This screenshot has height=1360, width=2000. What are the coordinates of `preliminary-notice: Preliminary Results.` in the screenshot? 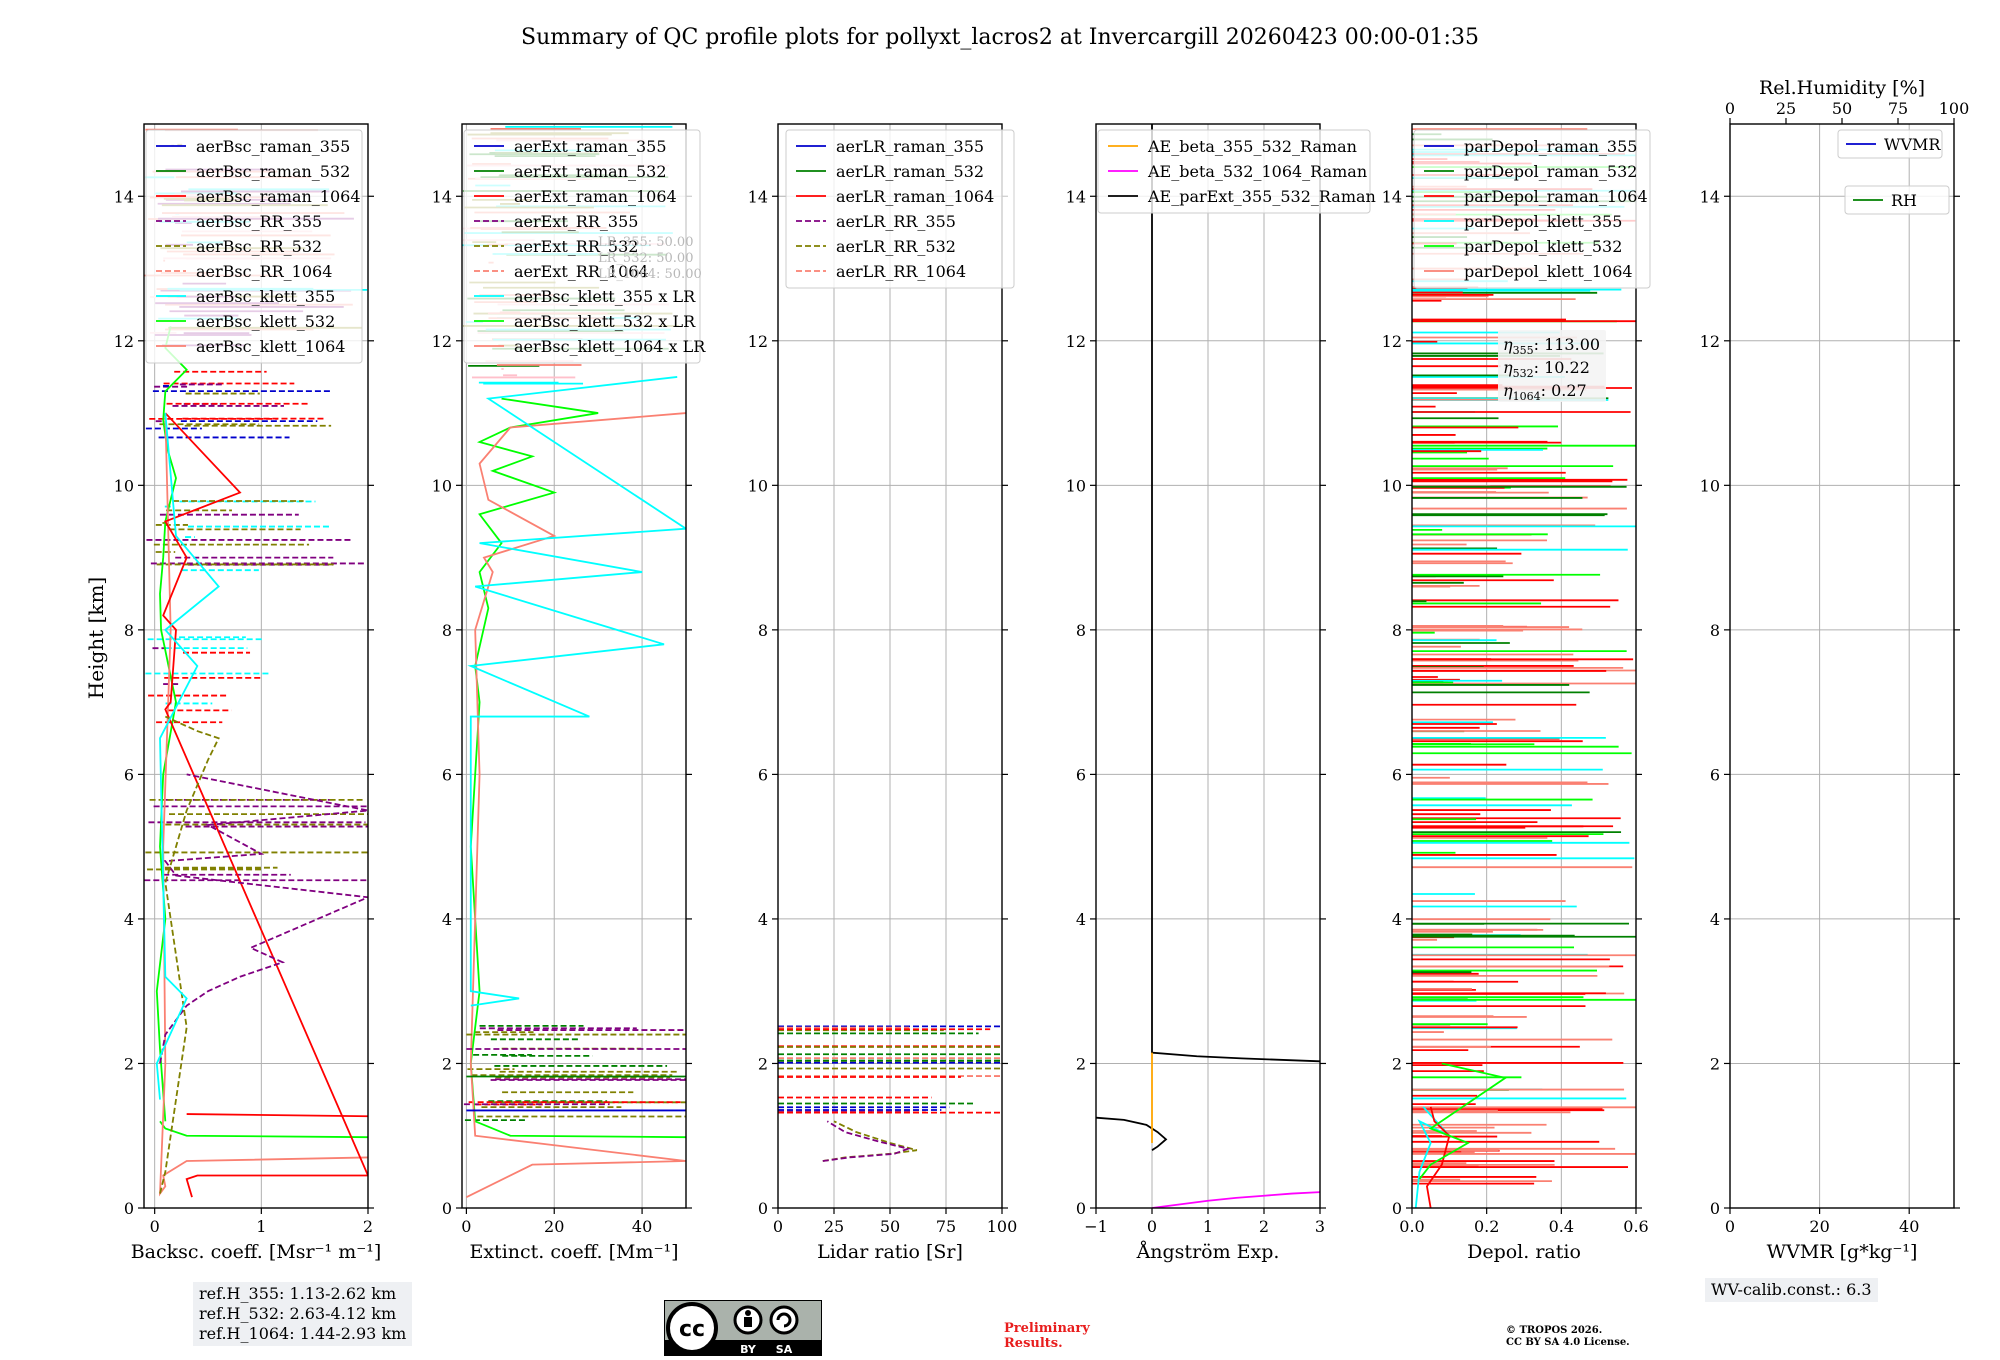 It's located at (1047, 1336).